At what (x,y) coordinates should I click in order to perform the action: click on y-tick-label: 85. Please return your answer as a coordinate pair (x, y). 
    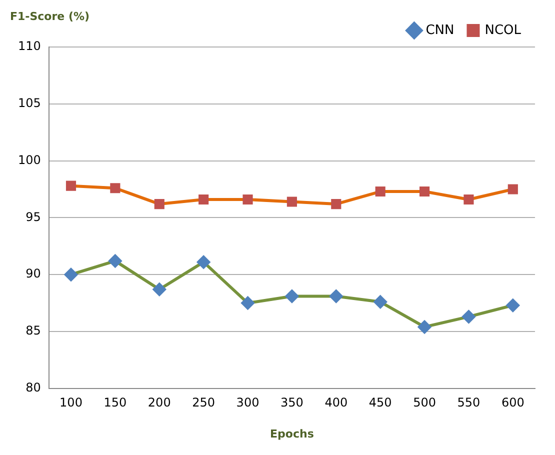
    Looking at the image, I should click on (33, 331).